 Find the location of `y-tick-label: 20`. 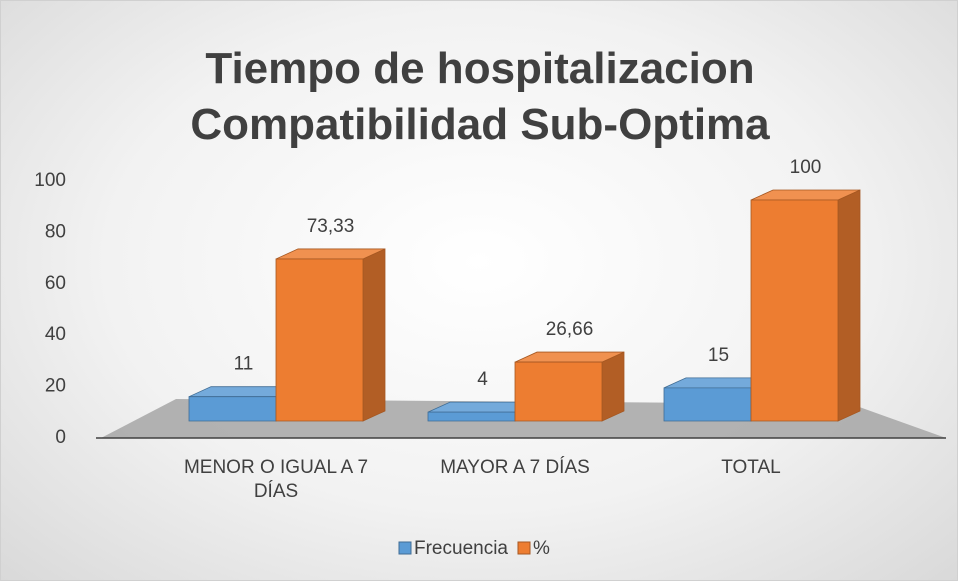

y-tick-label: 20 is located at coordinates (55, 386).